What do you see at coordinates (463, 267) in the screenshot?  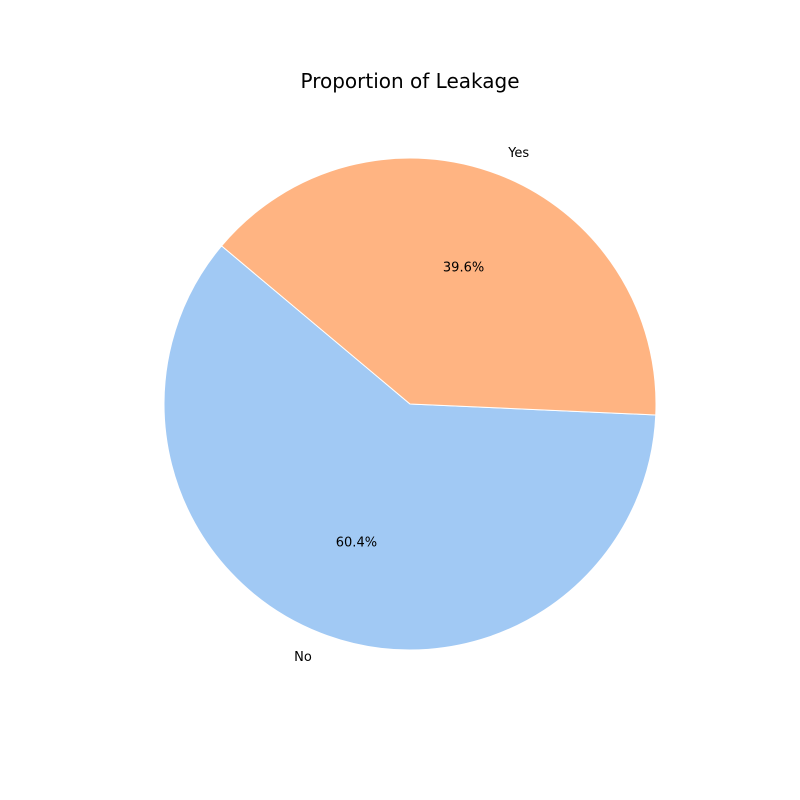 I see `slice-pct-label-yes: 39.6%` at bounding box center [463, 267].